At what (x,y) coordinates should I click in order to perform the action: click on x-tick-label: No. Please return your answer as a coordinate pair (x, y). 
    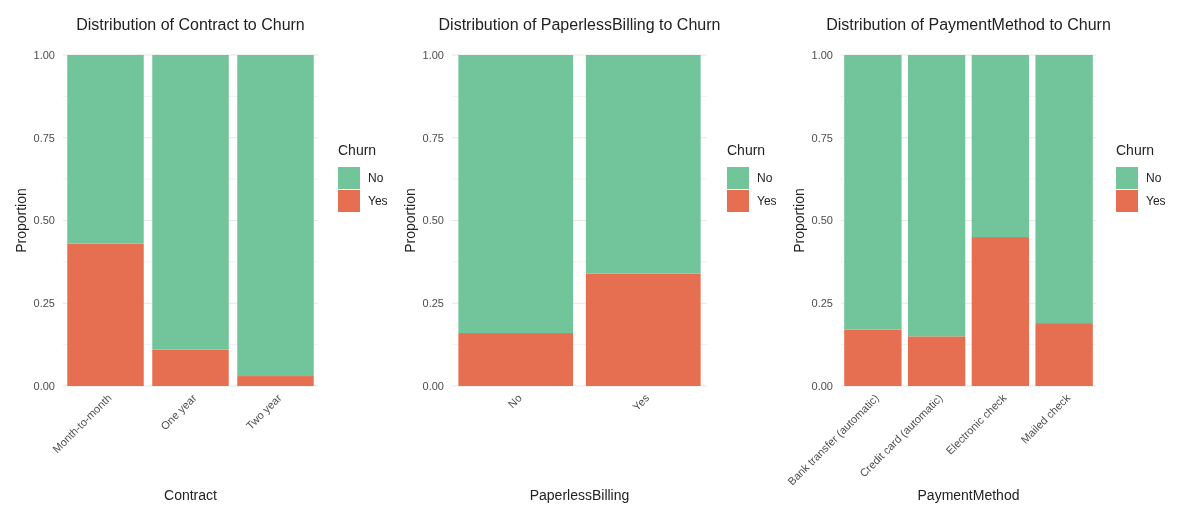
    Looking at the image, I should click on (514, 401).